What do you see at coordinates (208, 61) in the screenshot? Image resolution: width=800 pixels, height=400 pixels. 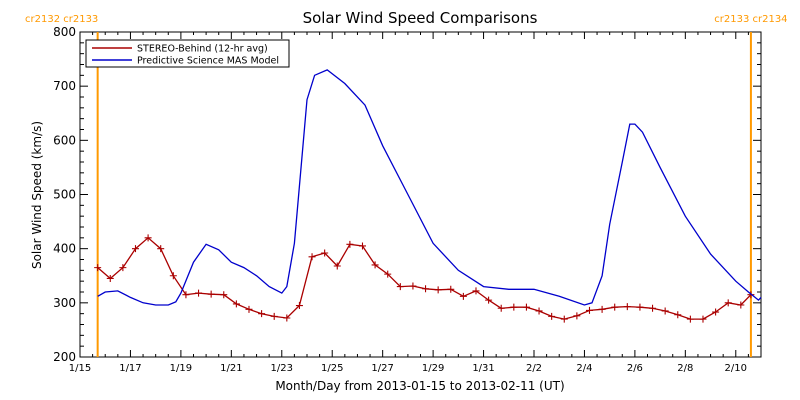 I see `legend-label: Predictive Science MAS Model` at bounding box center [208, 61].